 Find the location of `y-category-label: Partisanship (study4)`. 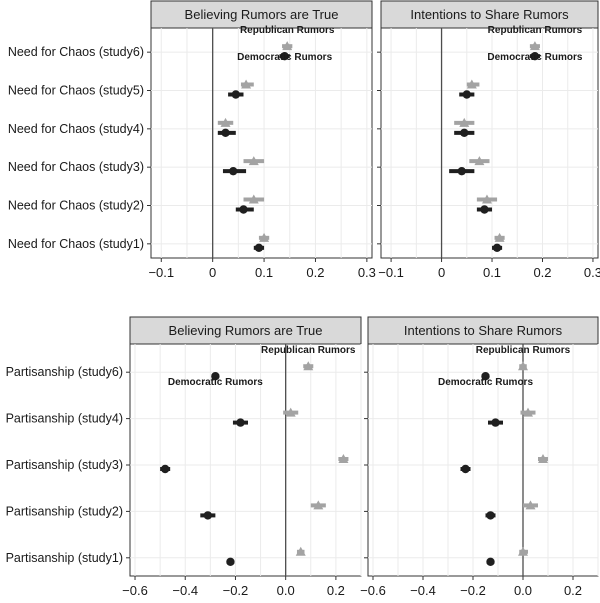

y-category-label: Partisanship (study4) is located at coordinates (64, 419).